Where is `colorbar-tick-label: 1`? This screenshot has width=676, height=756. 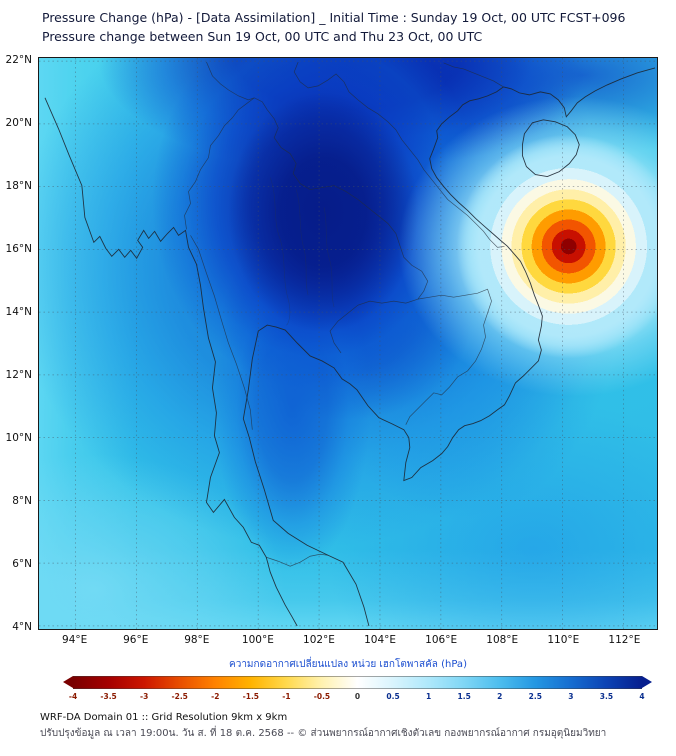
colorbar-tick-label: 1 is located at coordinates (429, 696).